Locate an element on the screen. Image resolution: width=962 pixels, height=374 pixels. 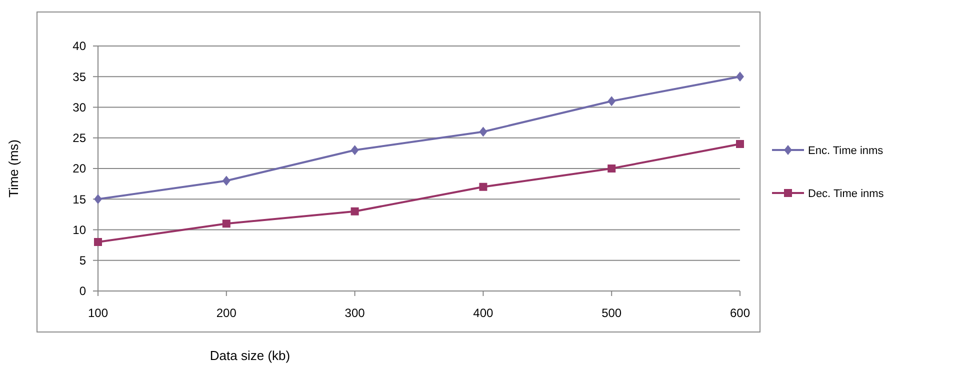
x-axis-title: Data size (kb) is located at coordinates (250, 355).